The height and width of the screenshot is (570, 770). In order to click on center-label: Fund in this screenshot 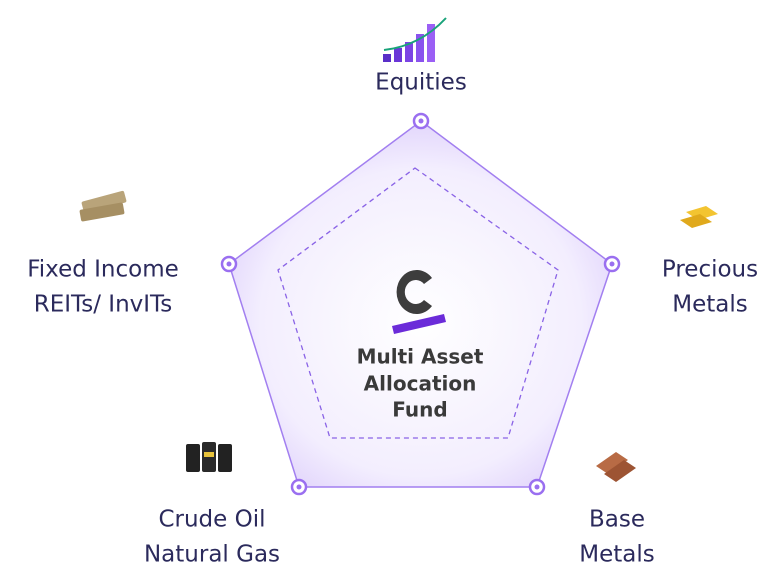, I will do `click(419, 410)`.